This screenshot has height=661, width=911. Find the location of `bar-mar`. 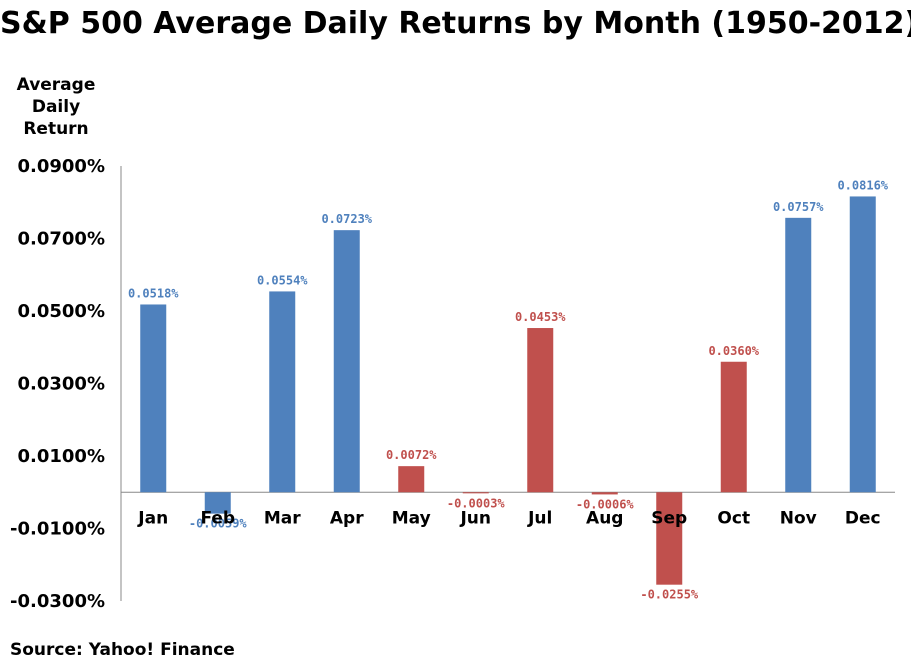

bar-mar is located at coordinates (282, 392).